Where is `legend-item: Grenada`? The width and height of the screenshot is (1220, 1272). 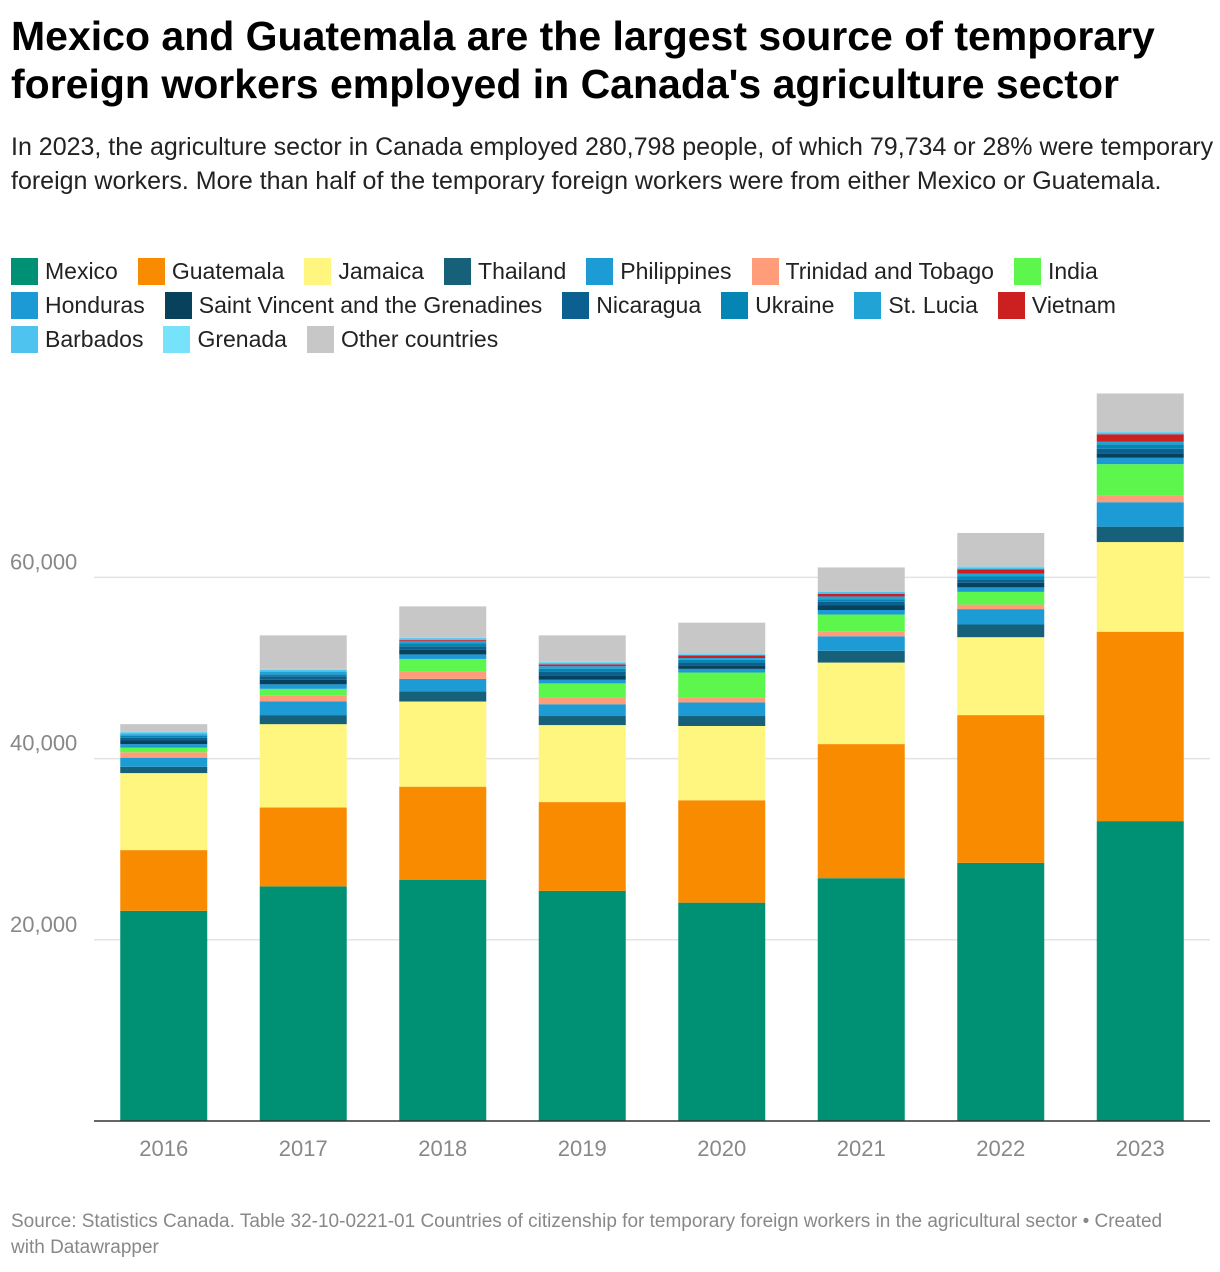
legend-item: Grenada is located at coordinates (225, 339).